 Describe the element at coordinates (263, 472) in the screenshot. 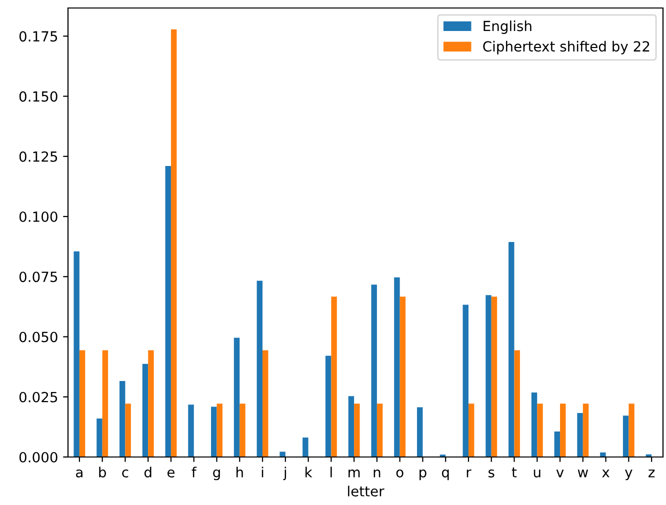

I see `x-tick-label: i` at that location.